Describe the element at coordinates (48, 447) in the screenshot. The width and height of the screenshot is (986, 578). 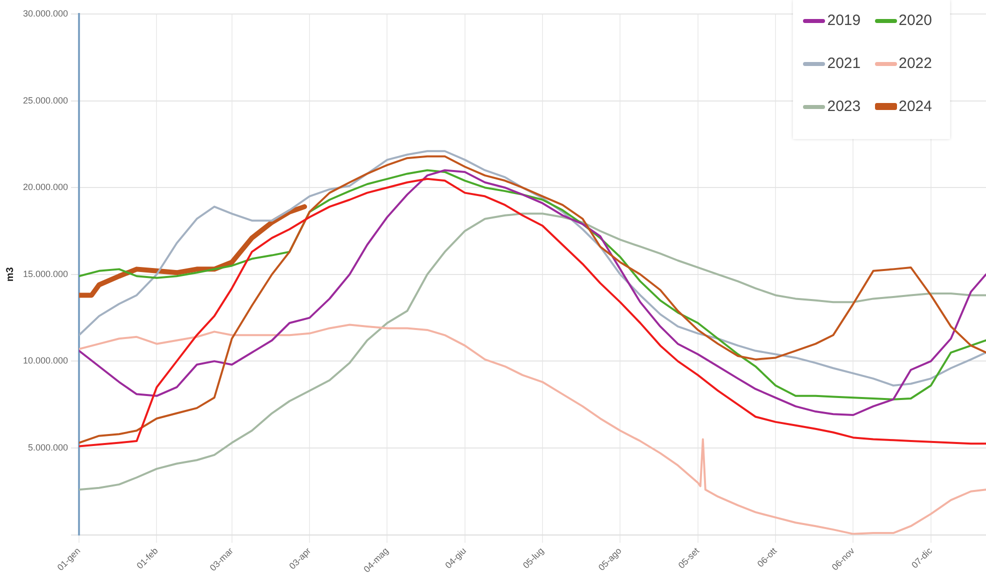
I see `y-tick-label: 5.000.000` at that location.